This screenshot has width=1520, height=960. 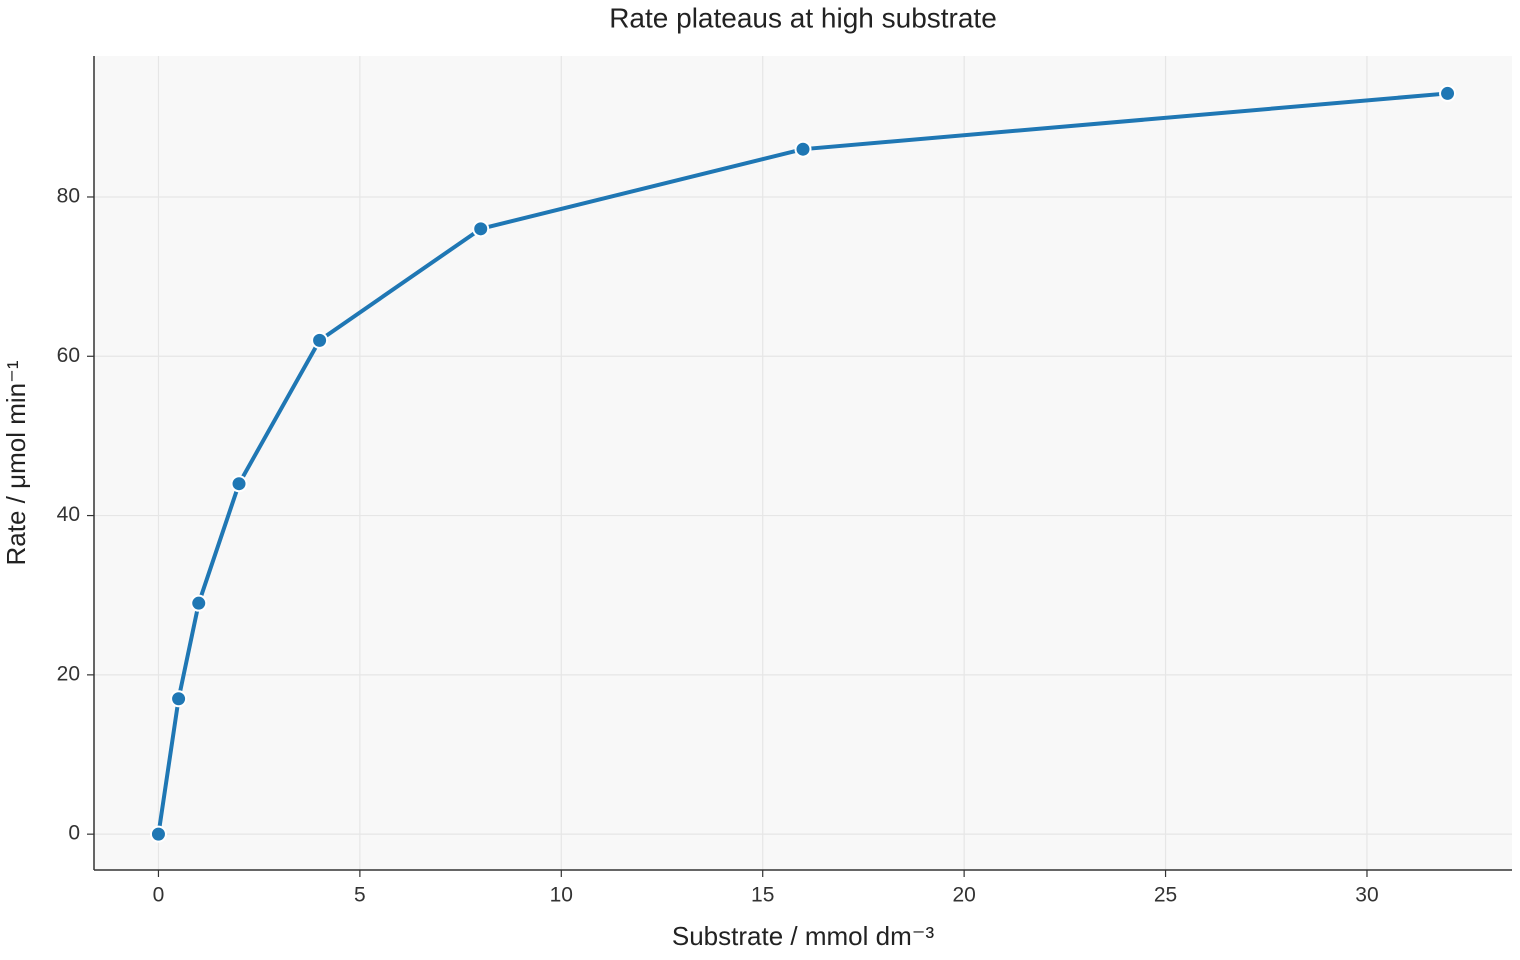 What do you see at coordinates (1165, 895) in the screenshot?
I see `x-tick-label: 25` at bounding box center [1165, 895].